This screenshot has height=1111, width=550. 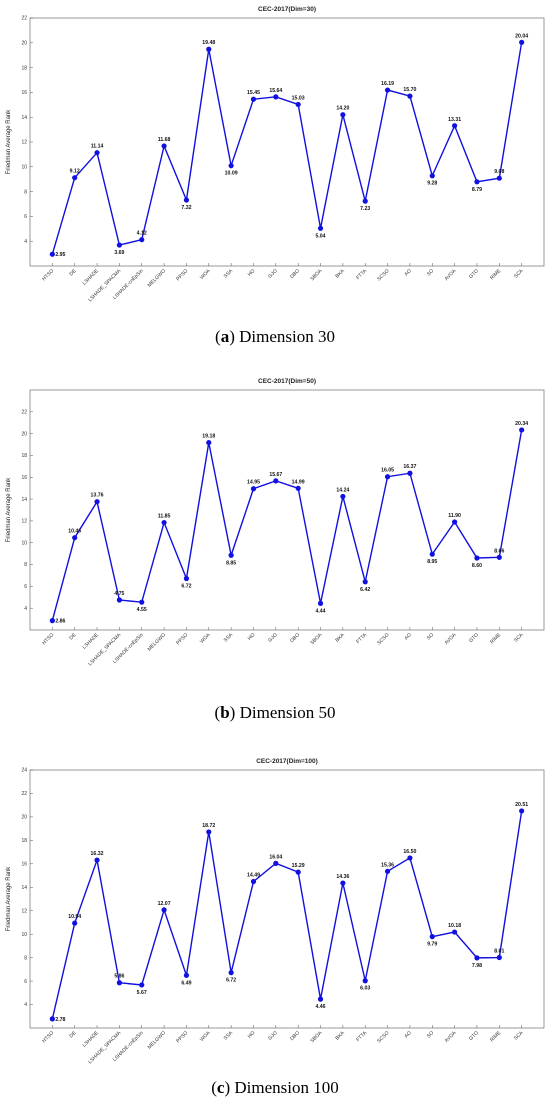 What do you see at coordinates (164, 517) in the screenshot?
I see `data-label: 11.85` at bounding box center [164, 517].